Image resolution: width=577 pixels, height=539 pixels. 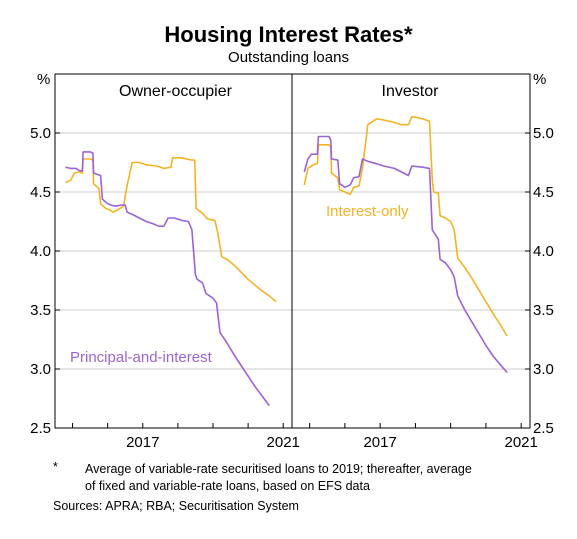 I want to click on y-tick-label-right: 4.5, so click(x=543, y=192).